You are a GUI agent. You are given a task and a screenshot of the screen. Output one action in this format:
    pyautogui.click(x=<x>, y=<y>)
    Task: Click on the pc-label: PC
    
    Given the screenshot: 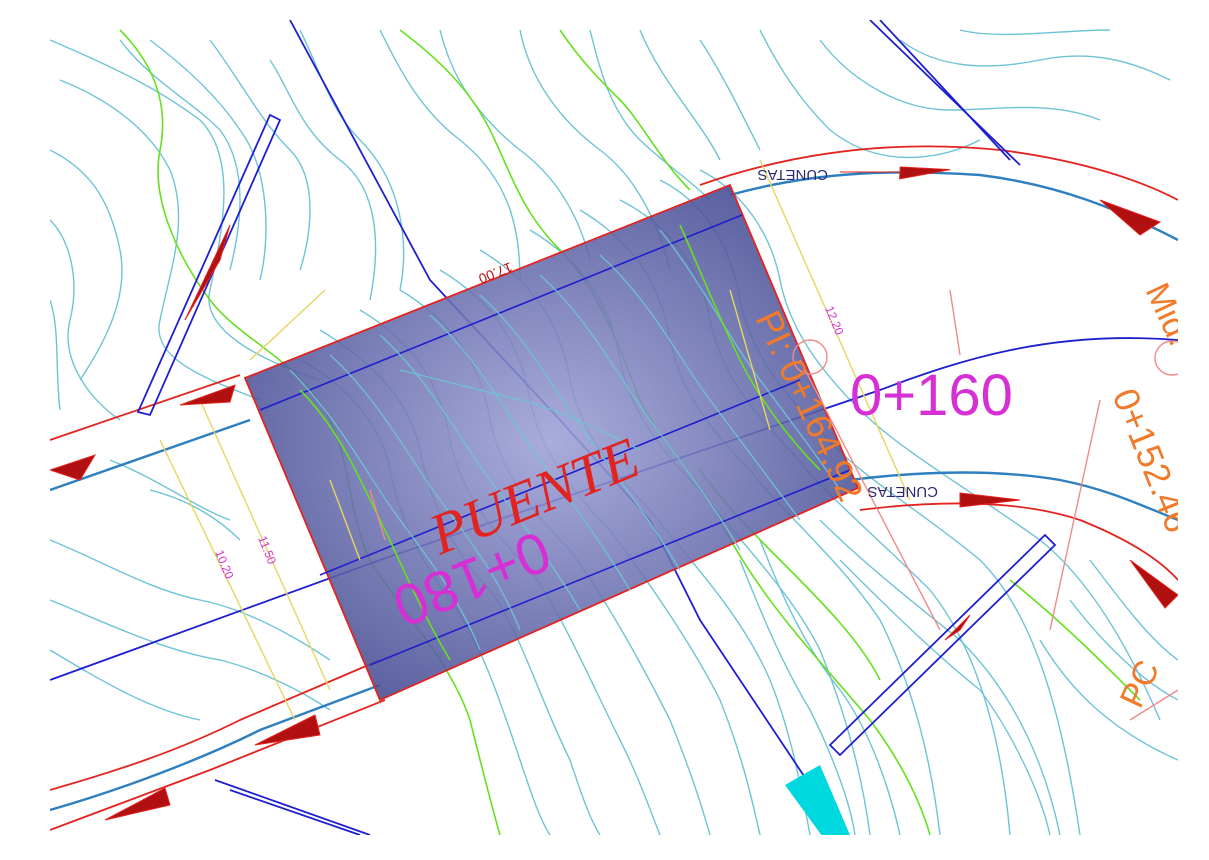 What is the action you would take?
    pyautogui.click(x=1140, y=684)
    